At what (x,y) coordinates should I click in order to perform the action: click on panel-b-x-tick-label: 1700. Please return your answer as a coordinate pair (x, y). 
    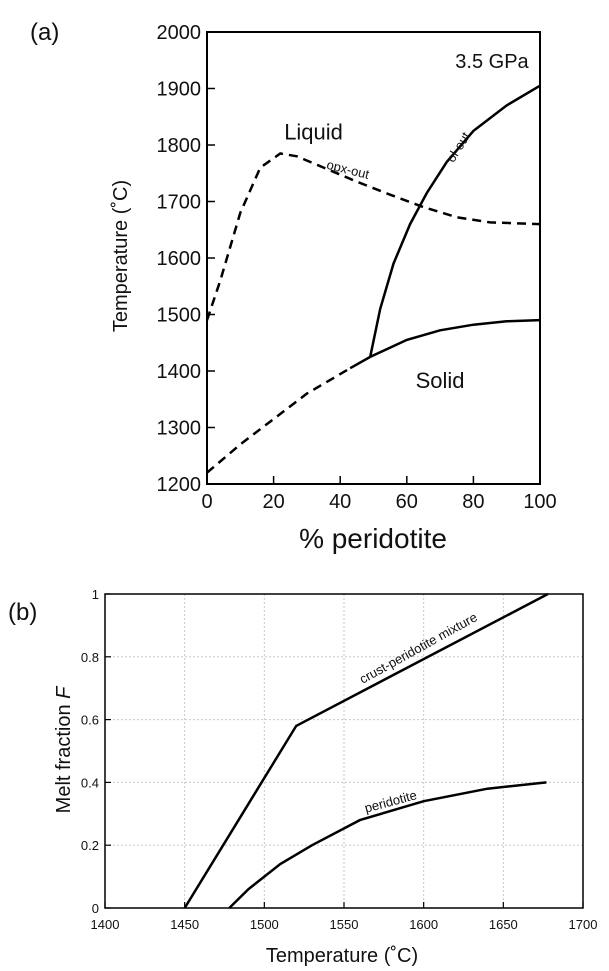
    Looking at the image, I should click on (583, 924).